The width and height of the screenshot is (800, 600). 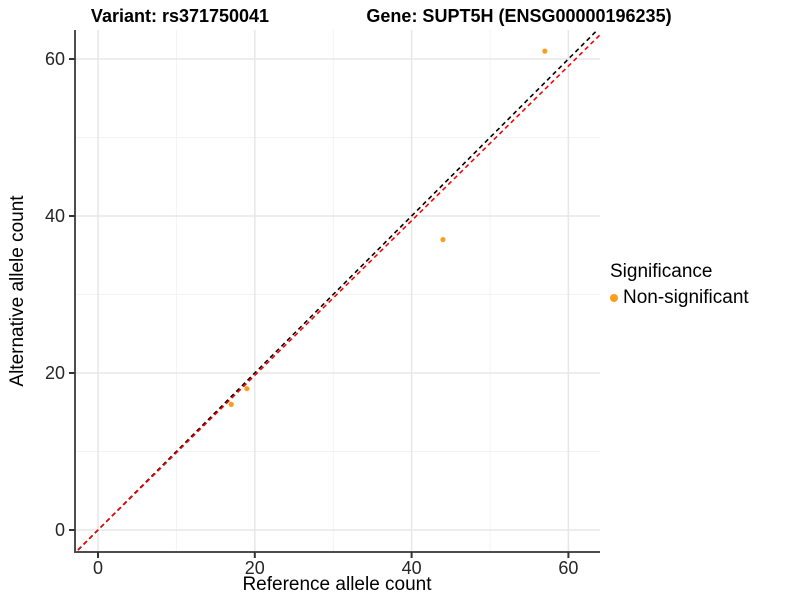 I want to click on plot-title-gene: Gene: SUPT5H (ENSG00000196235), so click(x=519, y=16).